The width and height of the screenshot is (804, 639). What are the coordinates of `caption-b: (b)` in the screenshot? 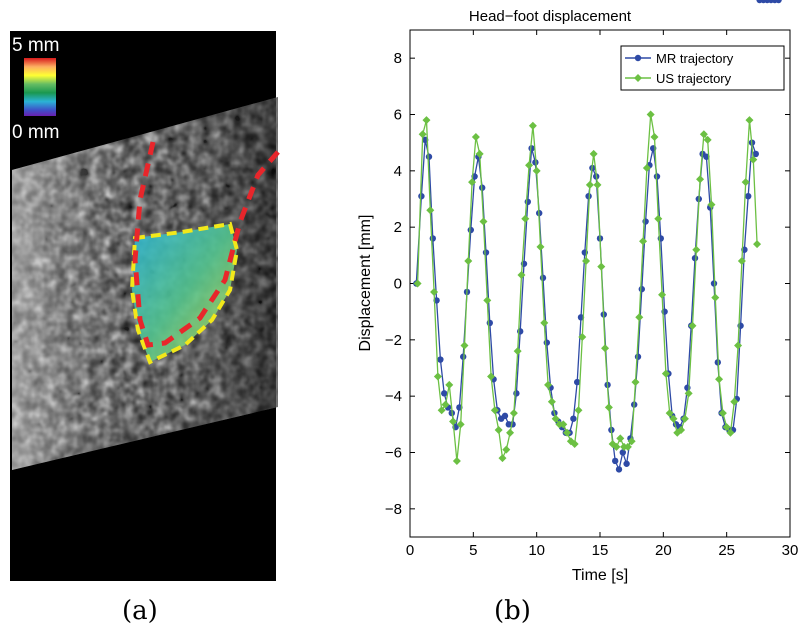 It's located at (512, 611).